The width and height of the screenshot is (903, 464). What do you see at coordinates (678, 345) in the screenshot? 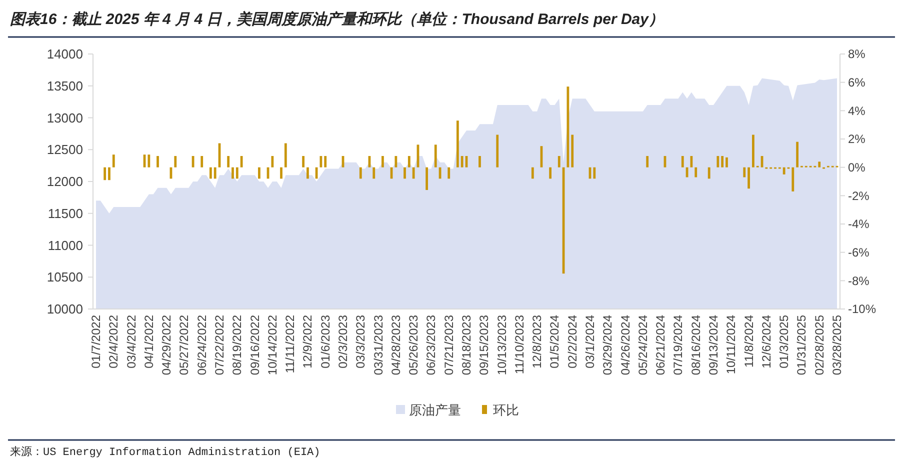
I see `x-tick-label: 07/19/2024` at bounding box center [678, 345].